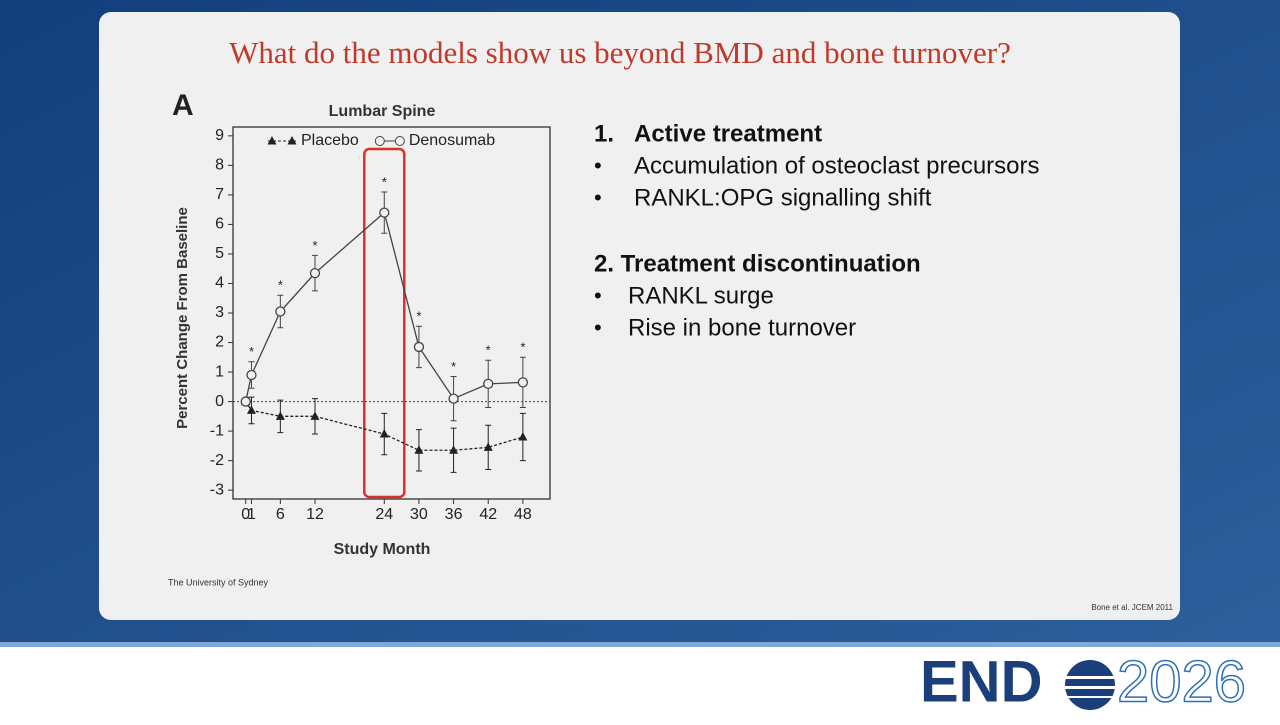 The height and width of the screenshot is (725, 1280). What do you see at coordinates (217, 430) in the screenshot?
I see `y-tick-label: -1` at bounding box center [217, 430].